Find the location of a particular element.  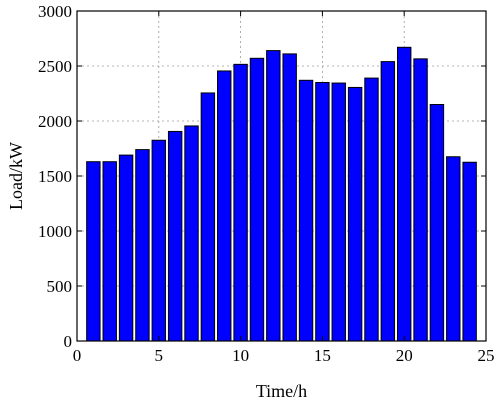

x-axis-label: Time/h is located at coordinates (281, 391).